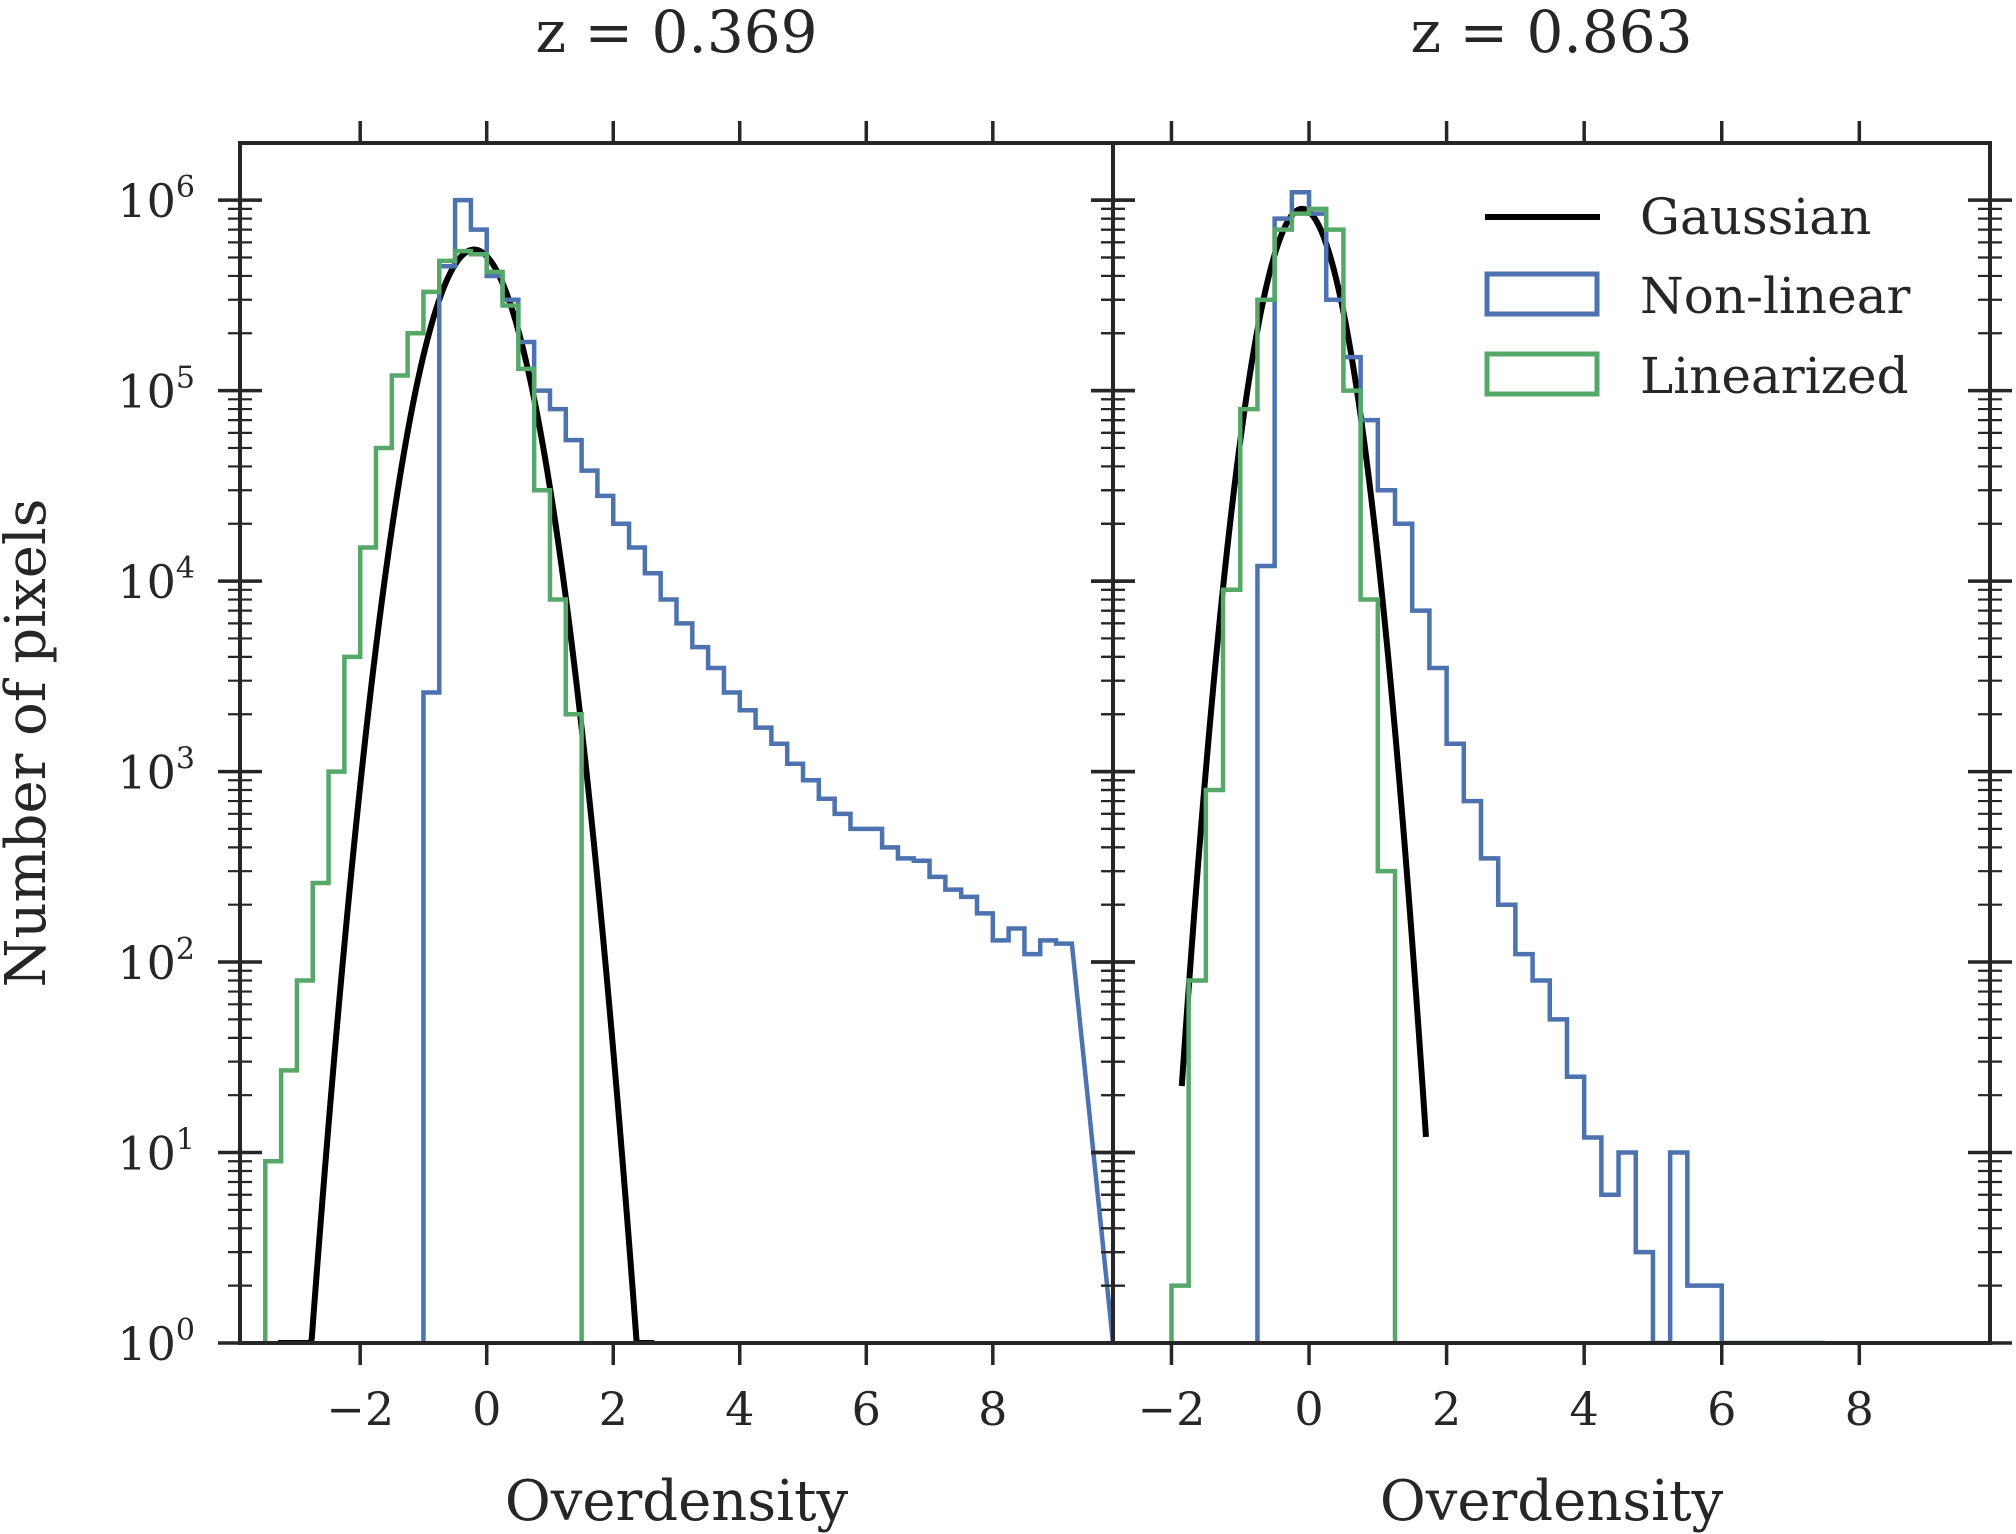  I want to click on y-tick-label: 10², so click(156, 961).